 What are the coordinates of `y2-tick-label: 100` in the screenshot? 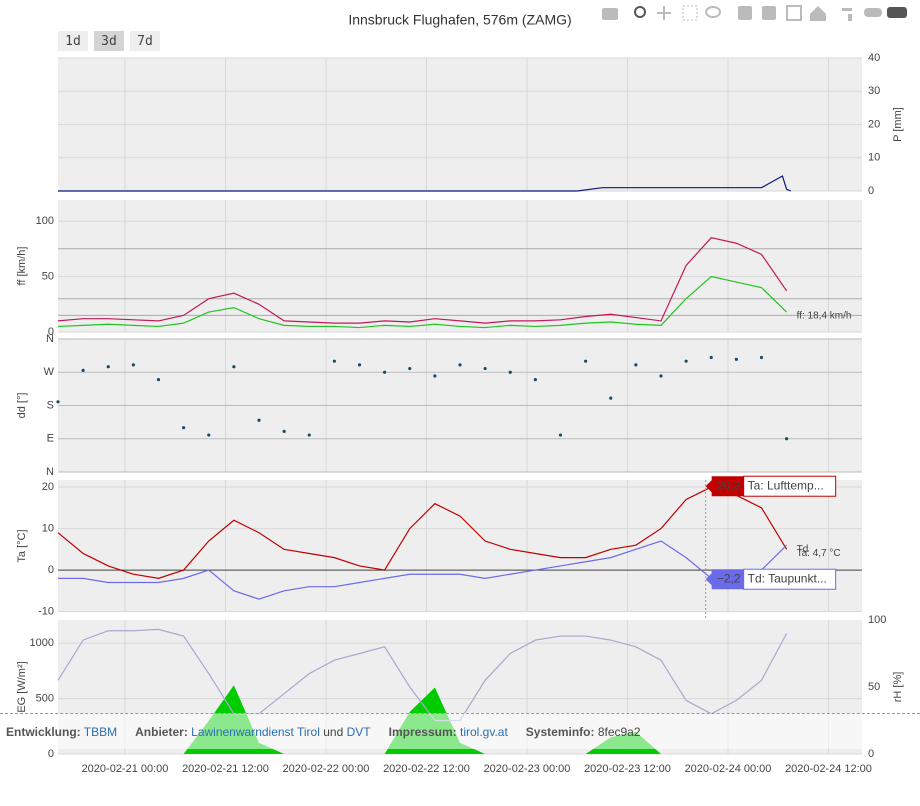 It's located at (877, 620).